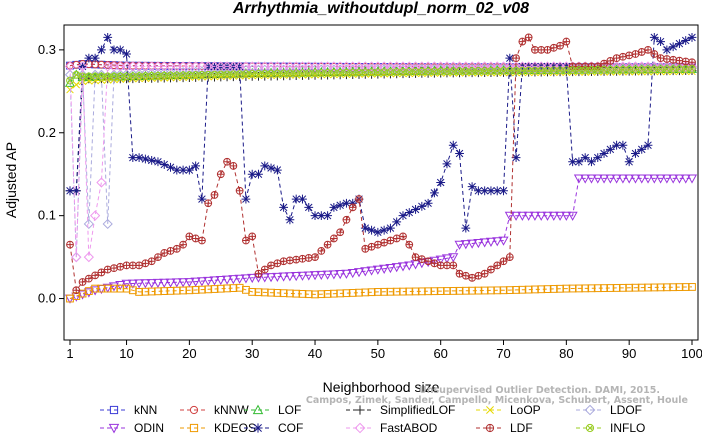 The height and width of the screenshot is (434, 702). Describe the element at coordinates (609, 410) in the screenshot. I see `legend-item-ldof: LDOF` at that location.